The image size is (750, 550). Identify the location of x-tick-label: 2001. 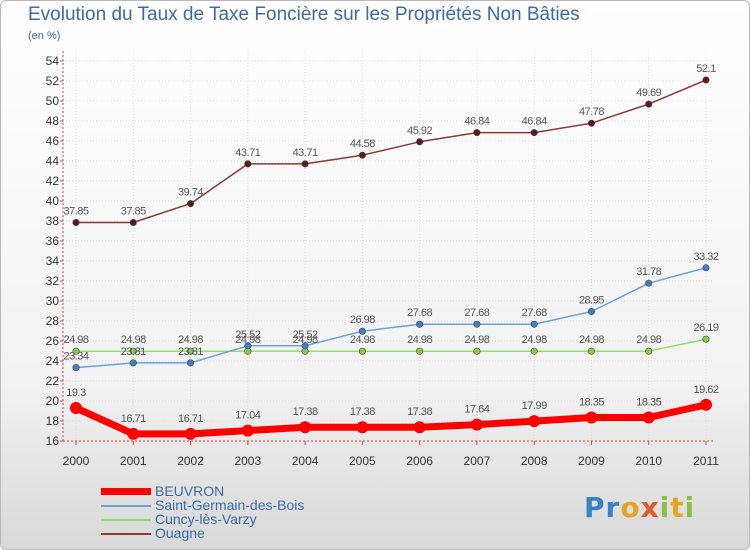
(133, 461).